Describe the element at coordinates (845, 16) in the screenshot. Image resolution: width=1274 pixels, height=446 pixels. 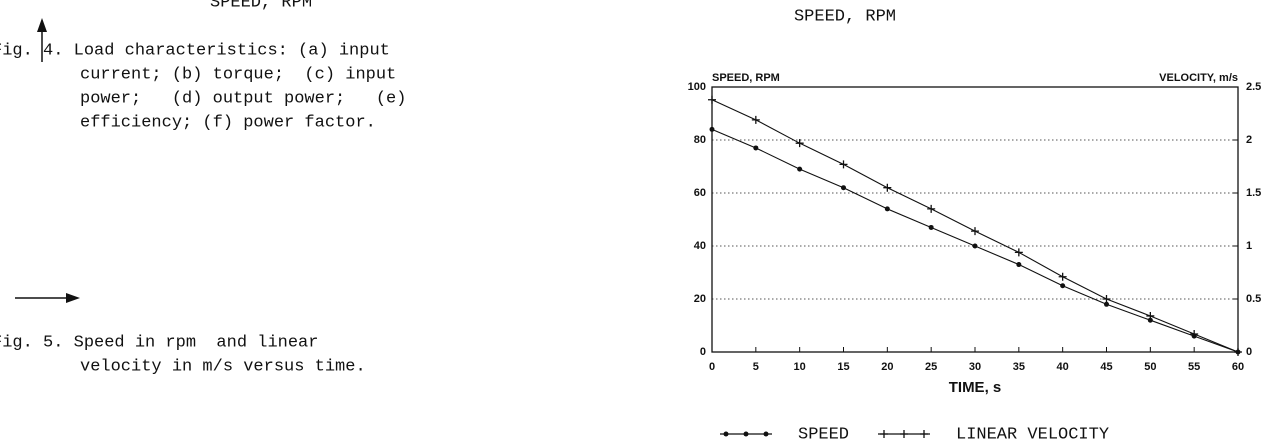
I see `right-fragment: SPEED, RPM` at that location.